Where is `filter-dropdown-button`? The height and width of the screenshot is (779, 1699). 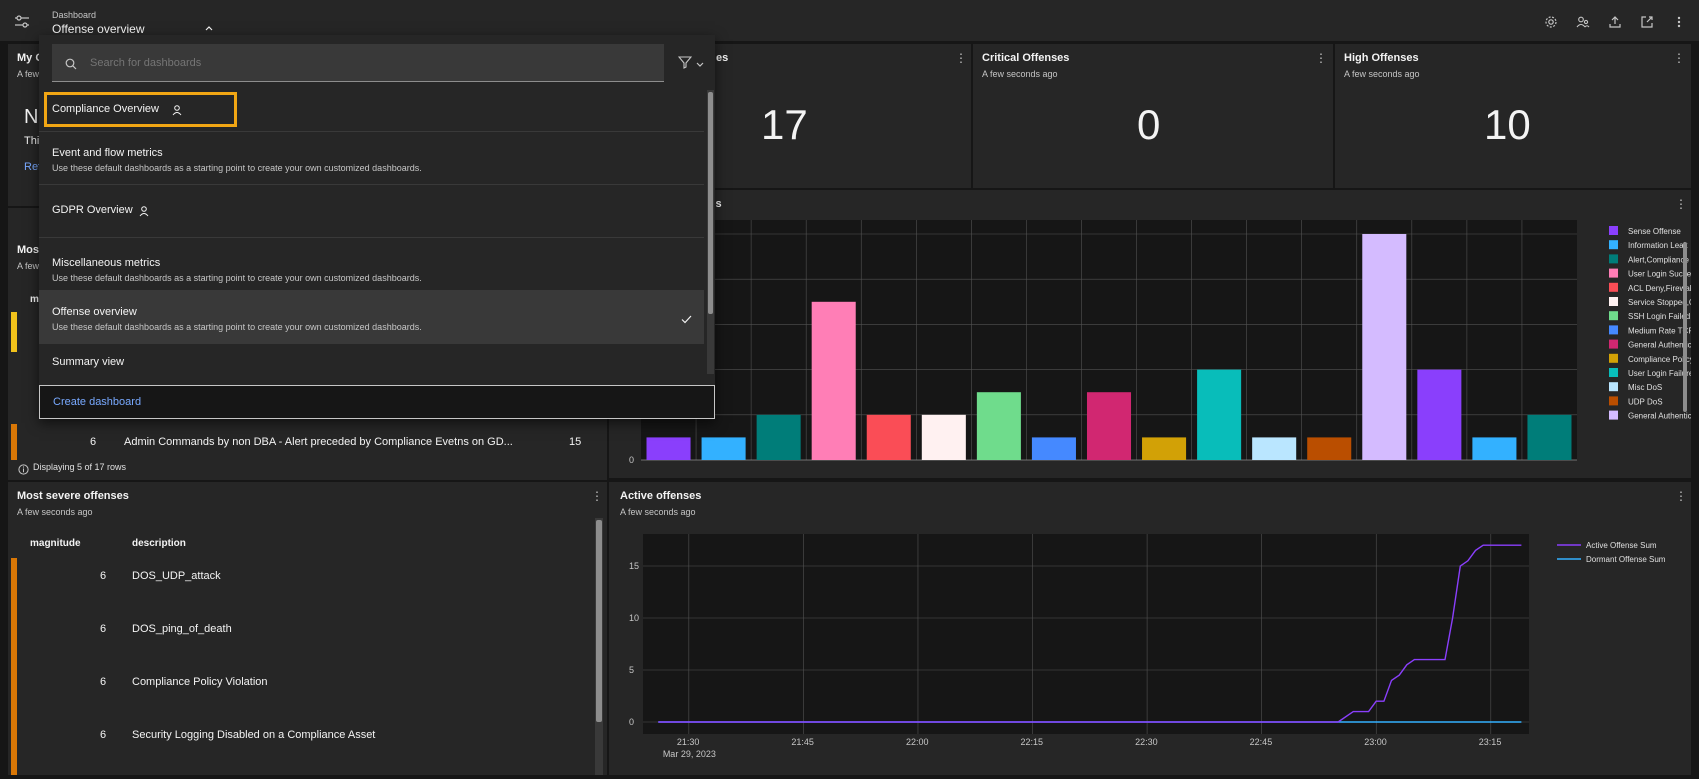
filter-dropdown-button is located at coordinates (692, 62).